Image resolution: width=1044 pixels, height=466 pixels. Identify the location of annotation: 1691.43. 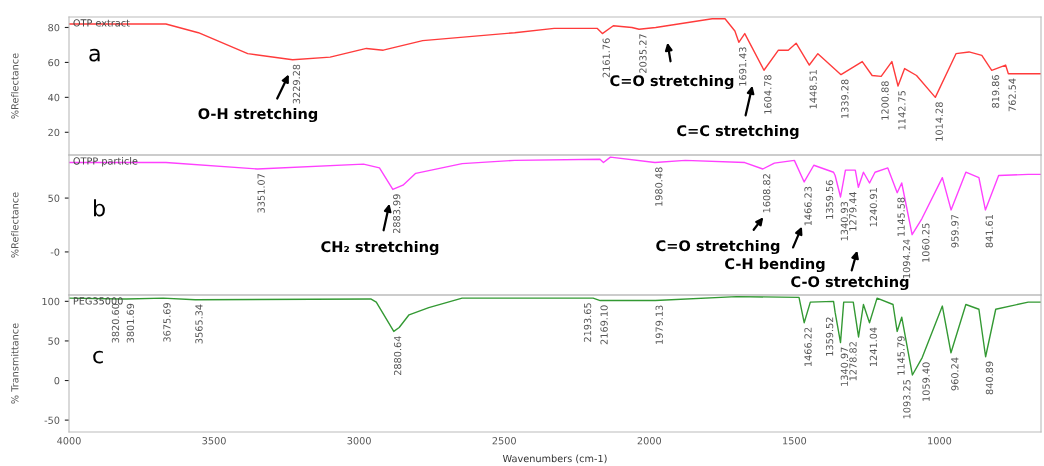
(743, 66).